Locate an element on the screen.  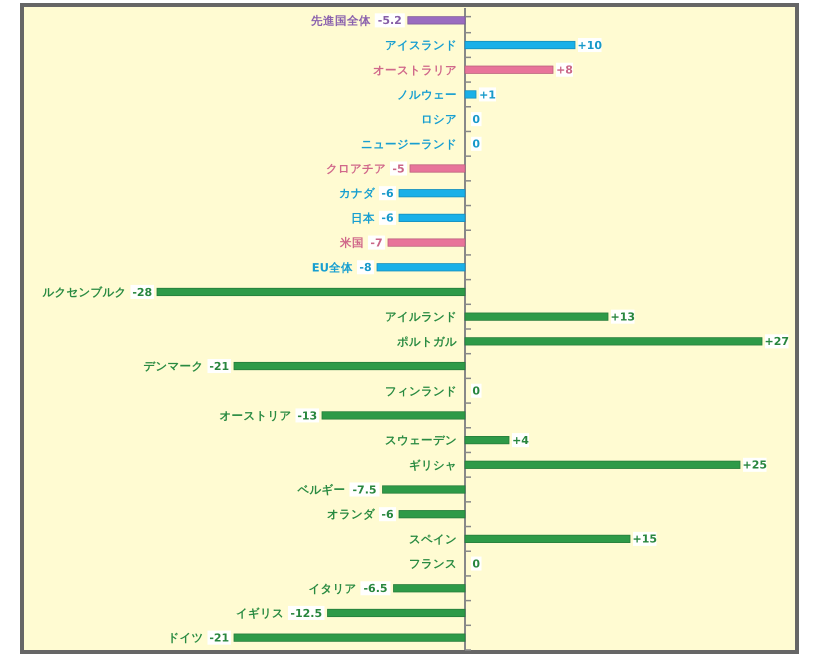
y-tick-label: ベルギー is located at coordinates (321, 489).